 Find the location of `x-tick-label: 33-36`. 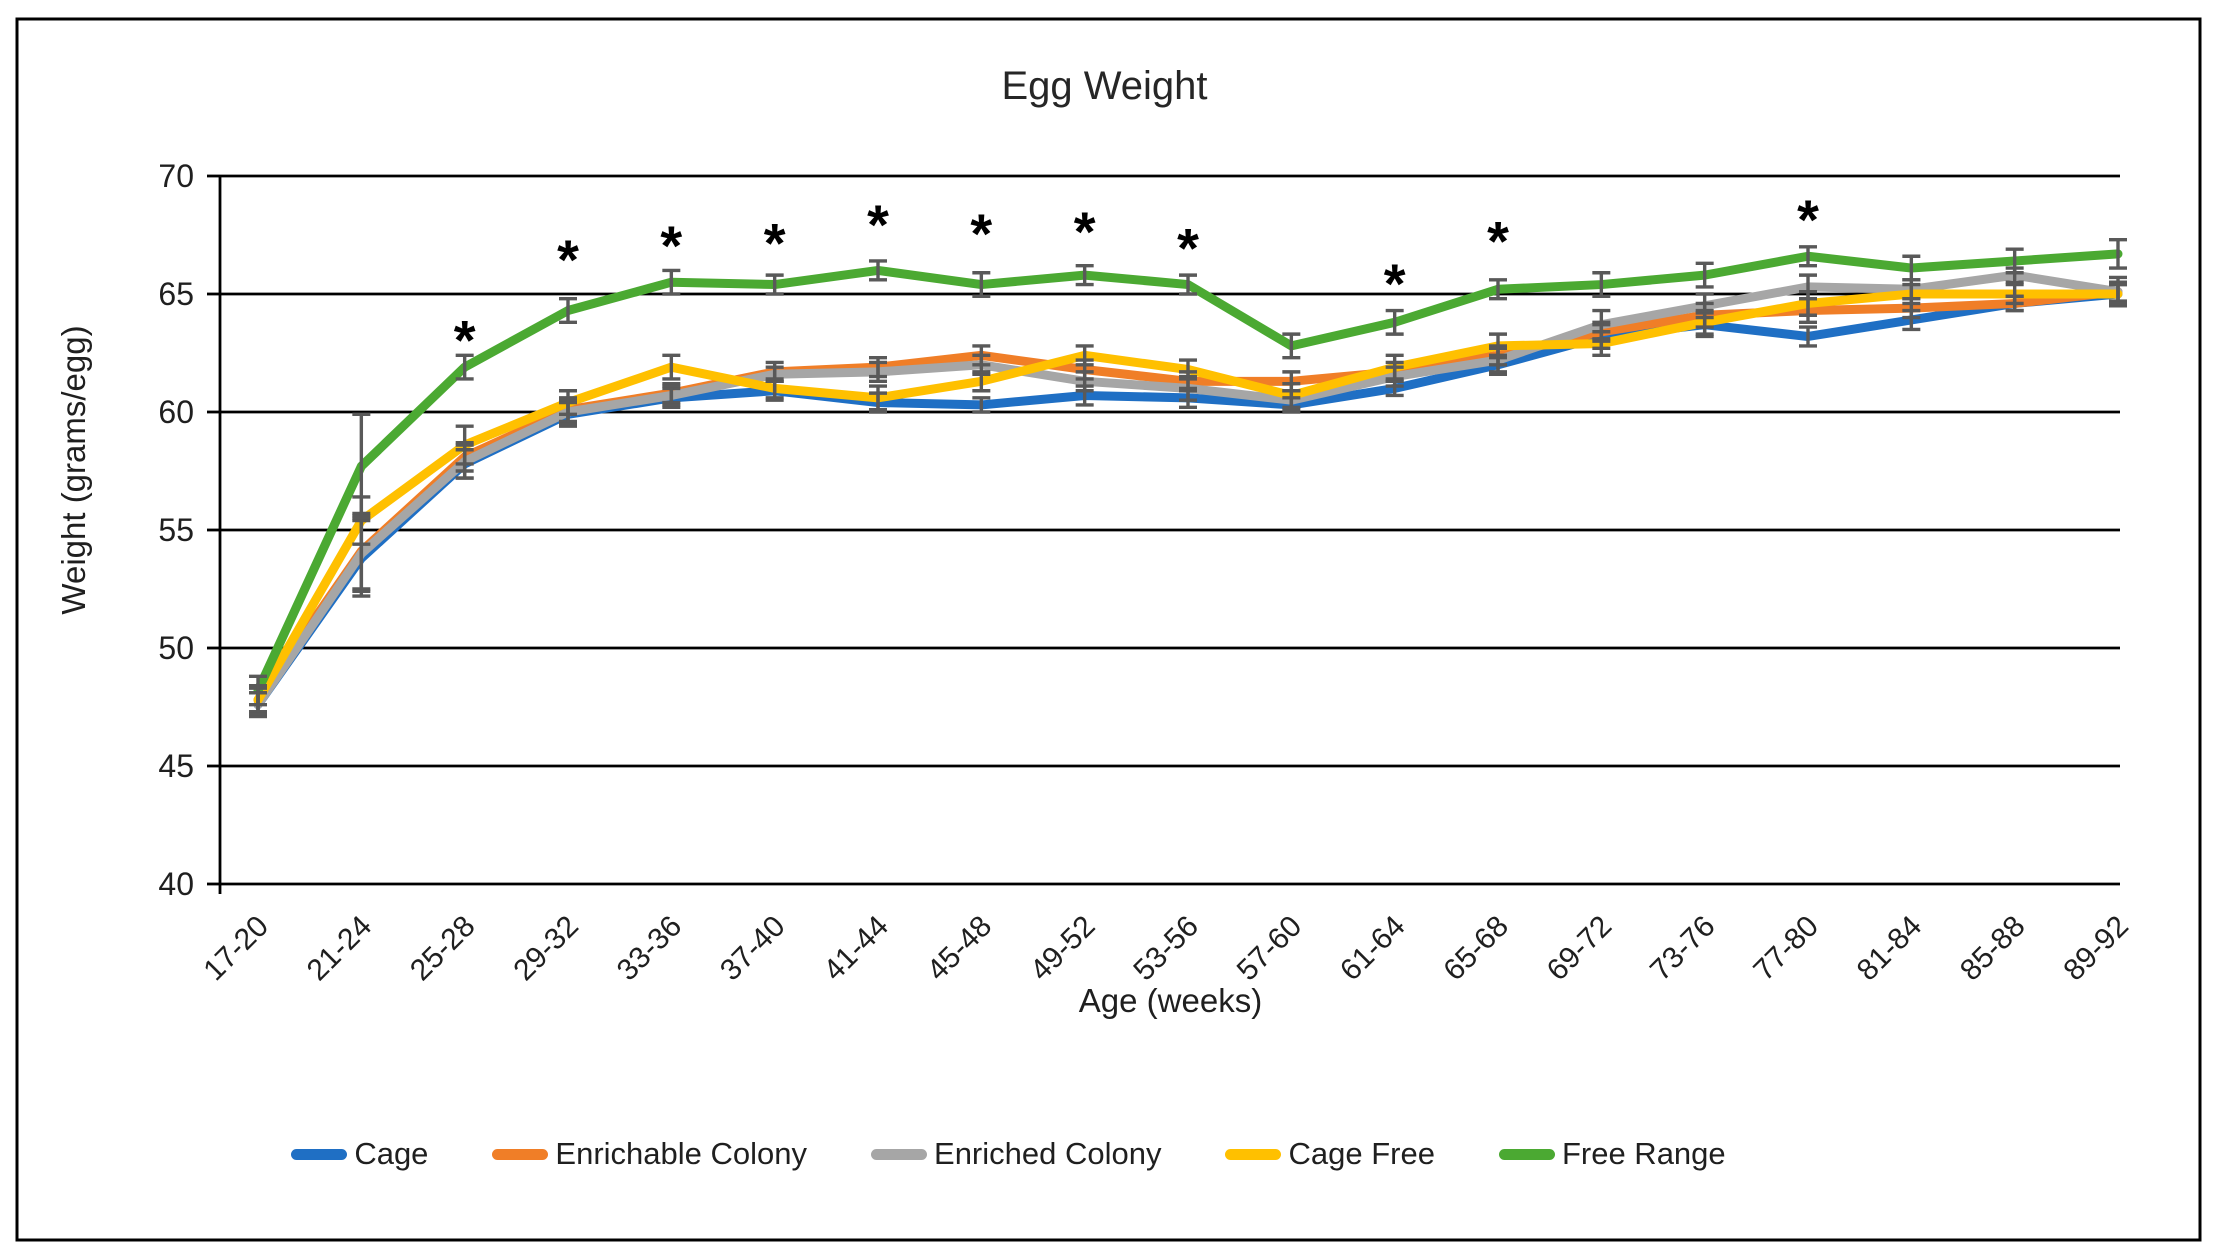

x-tick-label: 33-36 is located at coordinates (650, 949).